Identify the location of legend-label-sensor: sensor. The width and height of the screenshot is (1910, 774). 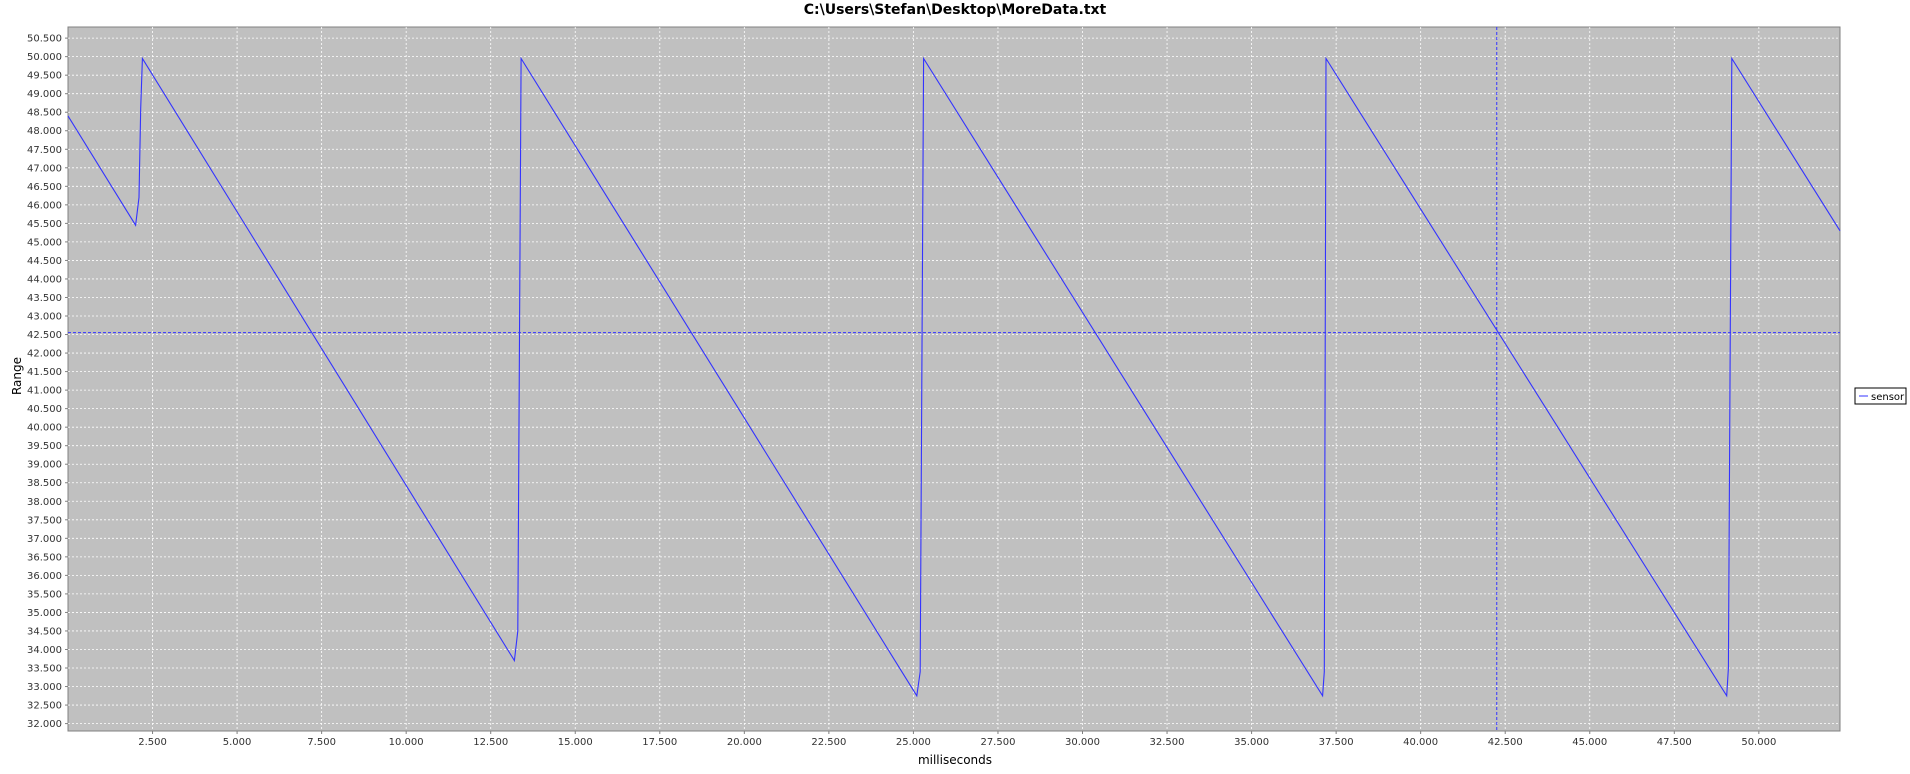
(1888, 397).